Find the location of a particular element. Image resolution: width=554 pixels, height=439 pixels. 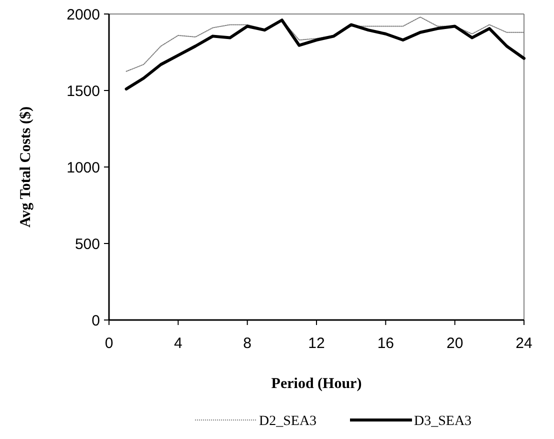

line-series is located at coordinates (325, 54).